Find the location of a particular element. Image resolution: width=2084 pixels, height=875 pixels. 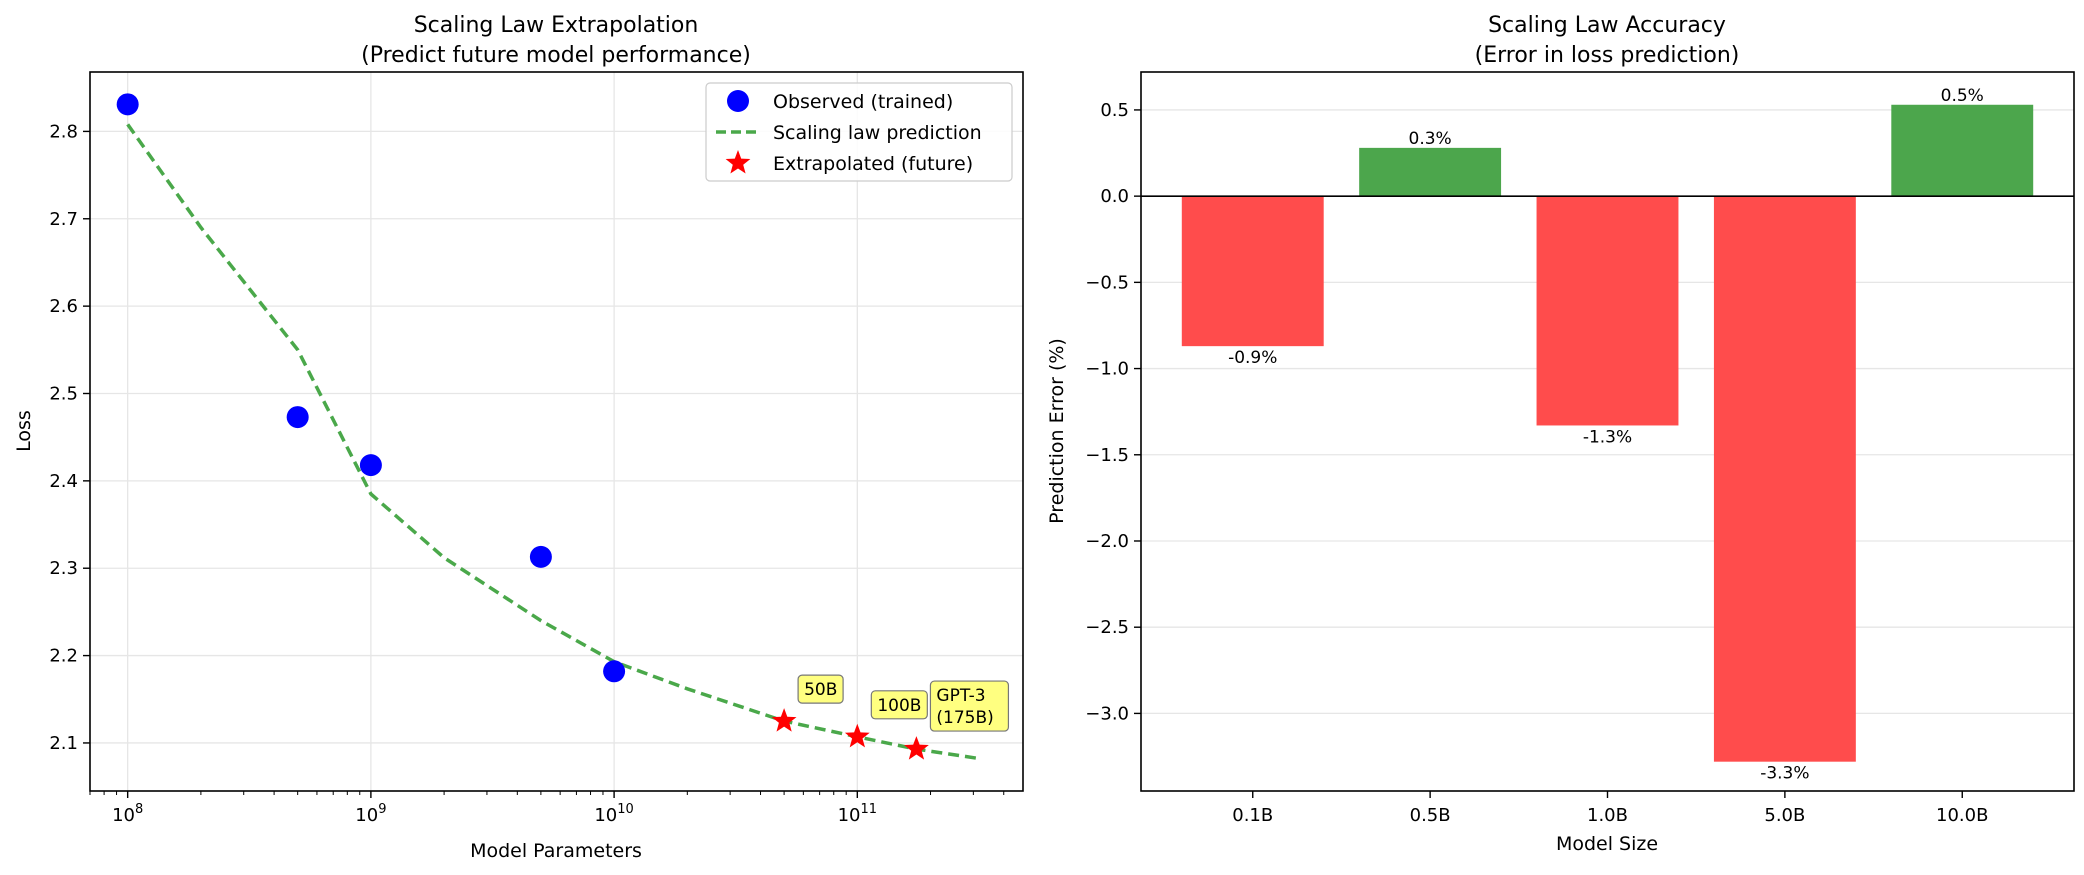

left-x-tick-label: 10¹¹ is located at coordinates (857, 814).